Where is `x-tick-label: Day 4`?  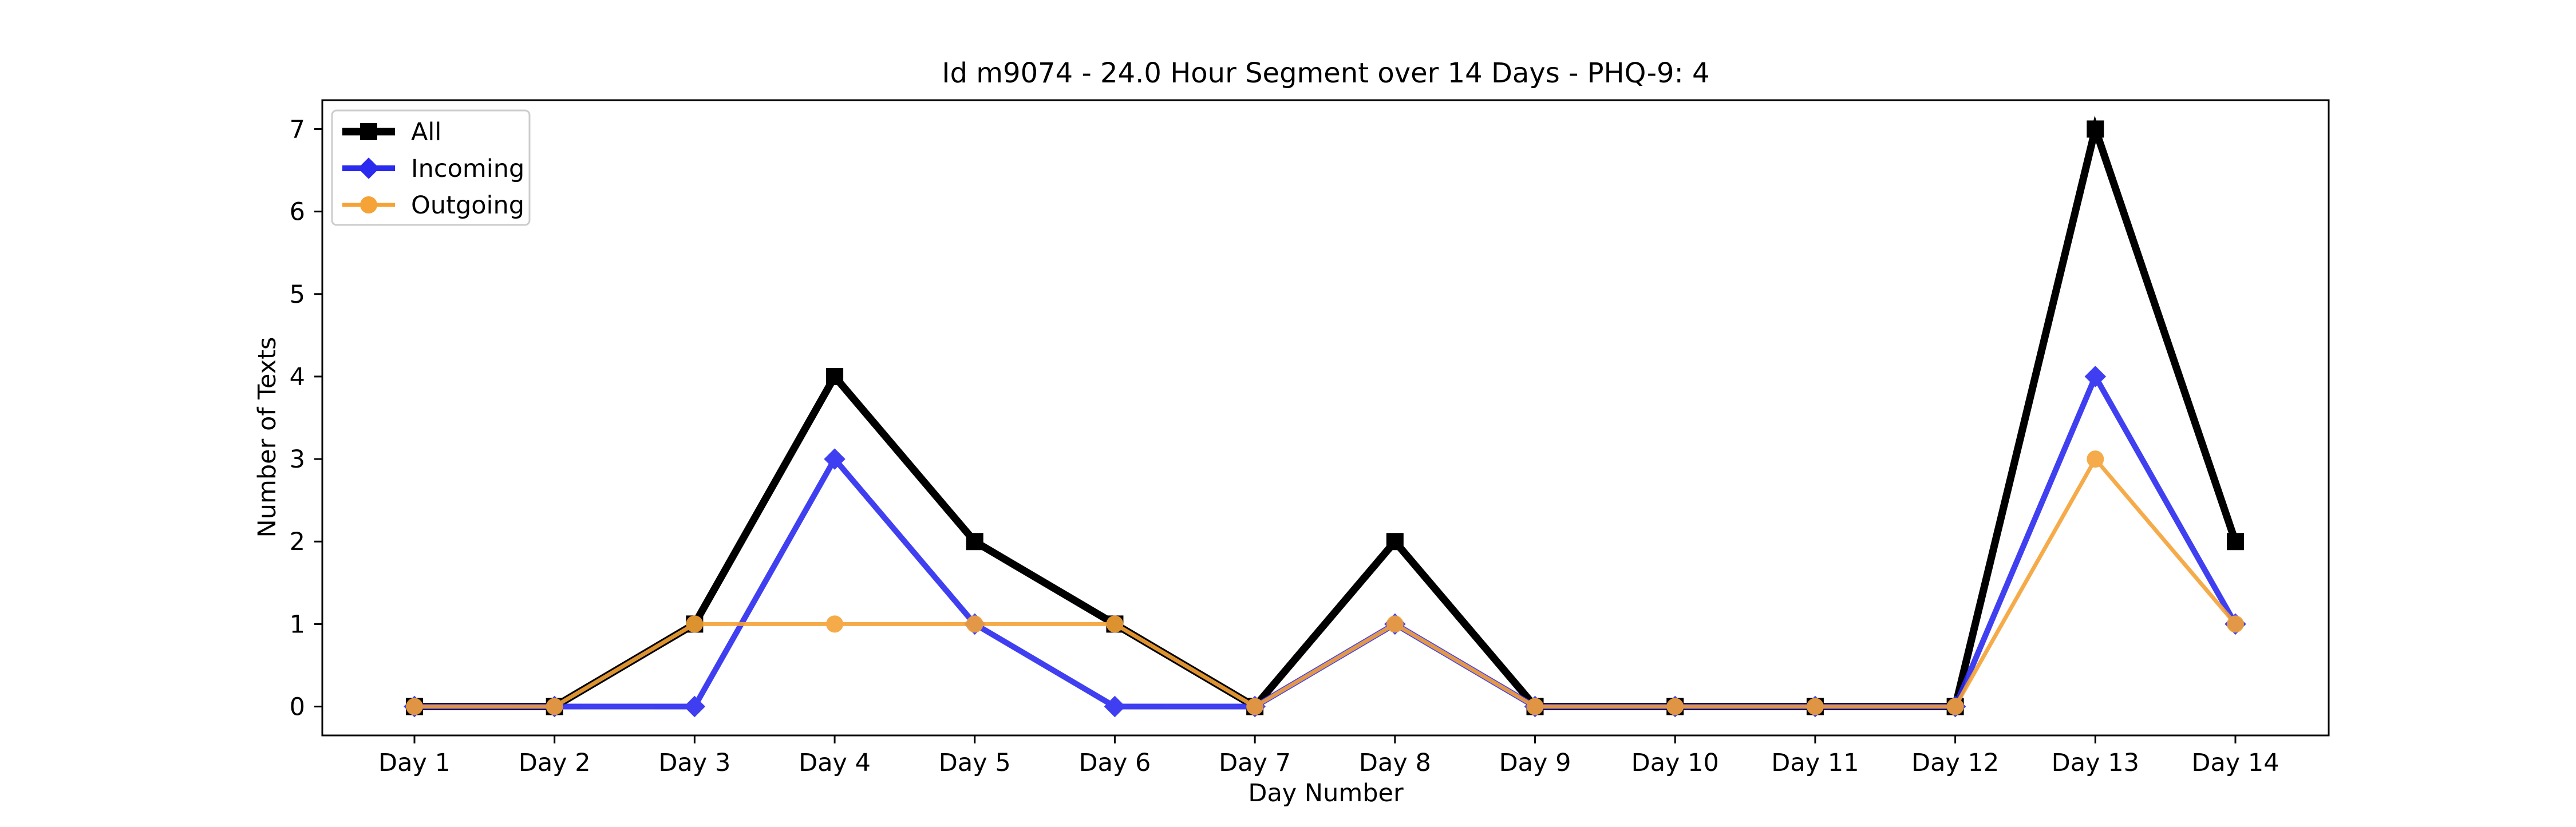
x-tick-label: Day 4 is located at coordinates (835, 763).